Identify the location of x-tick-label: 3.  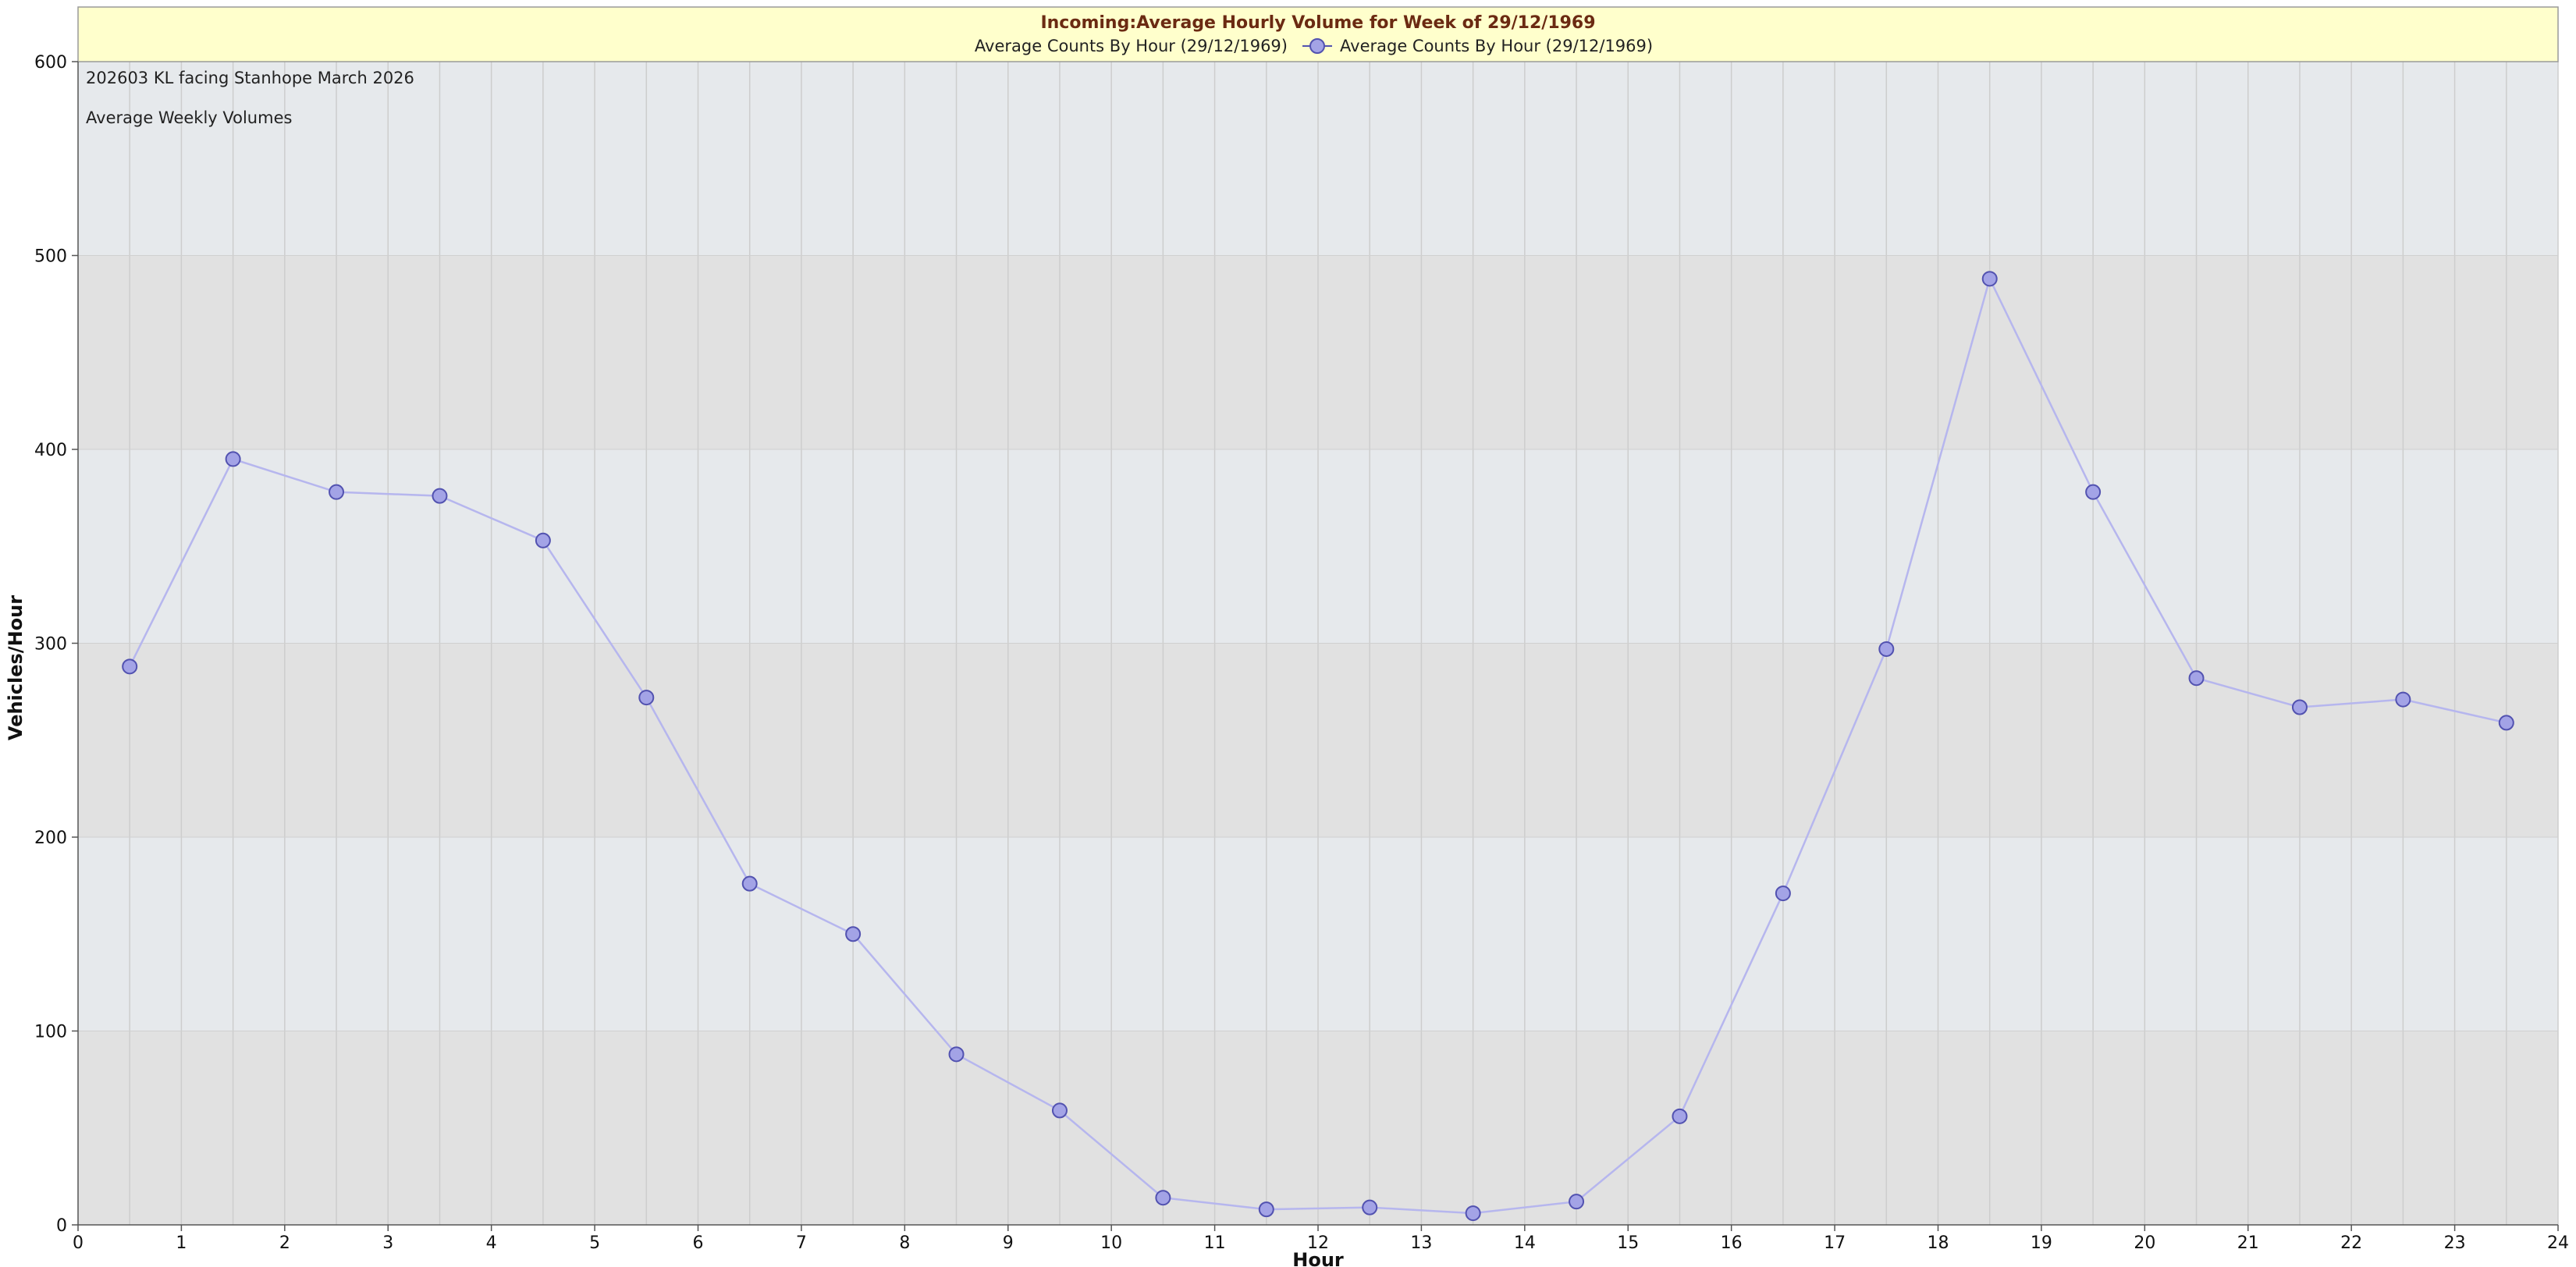
(387, 1243).